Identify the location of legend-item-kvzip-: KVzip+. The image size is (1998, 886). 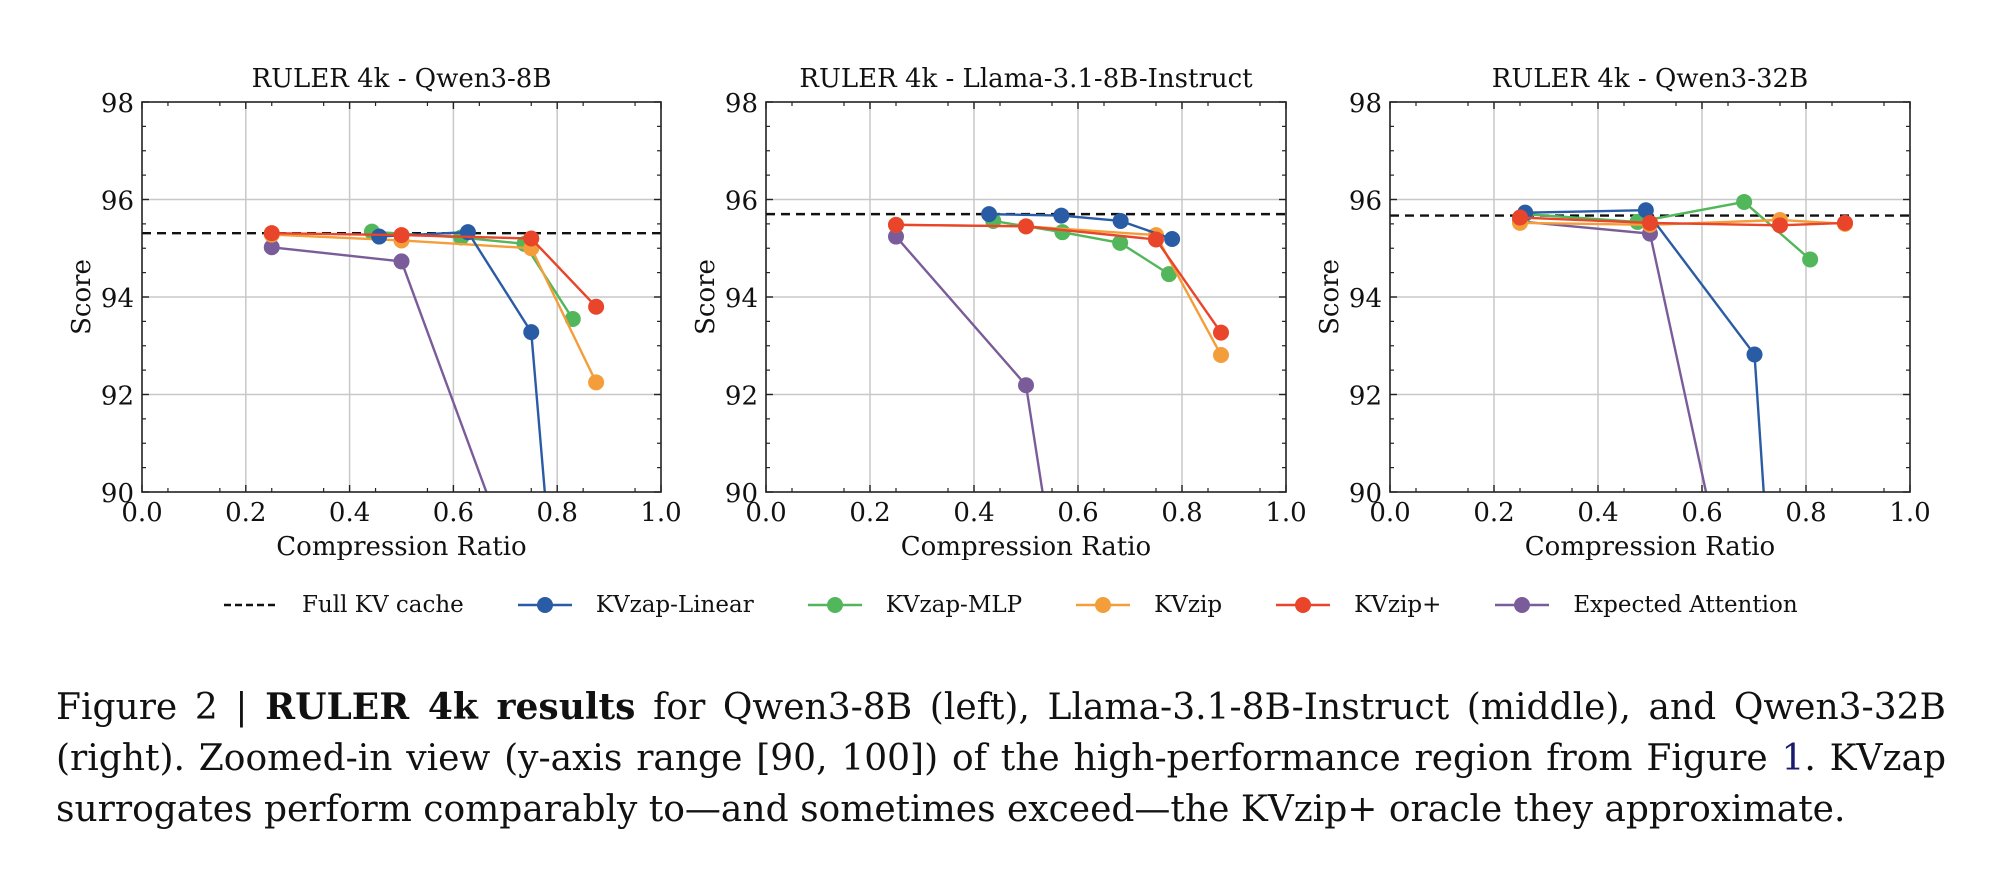
(1357, 605).